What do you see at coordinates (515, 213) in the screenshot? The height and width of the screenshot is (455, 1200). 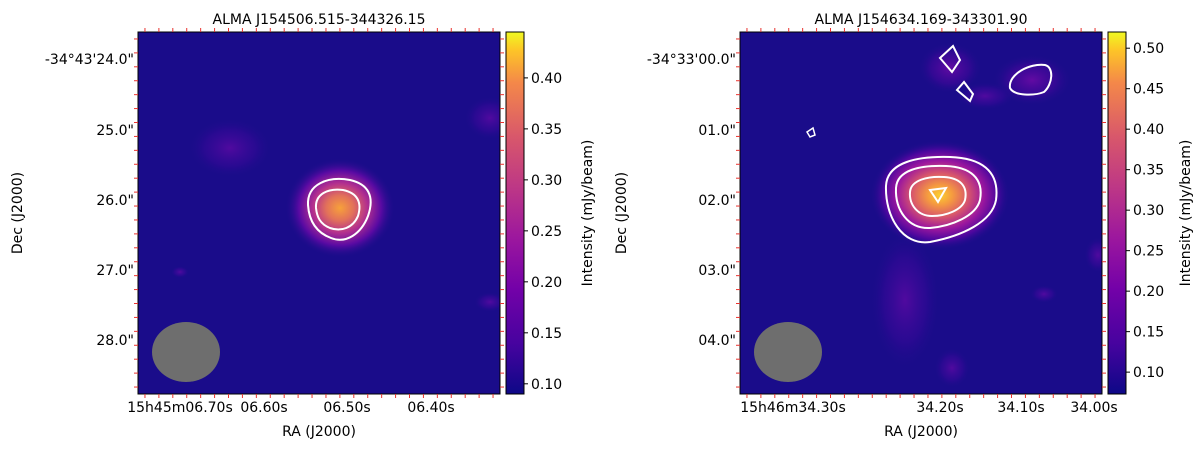 I see `panel-1-colorbar` at bounding box center [515, 213].